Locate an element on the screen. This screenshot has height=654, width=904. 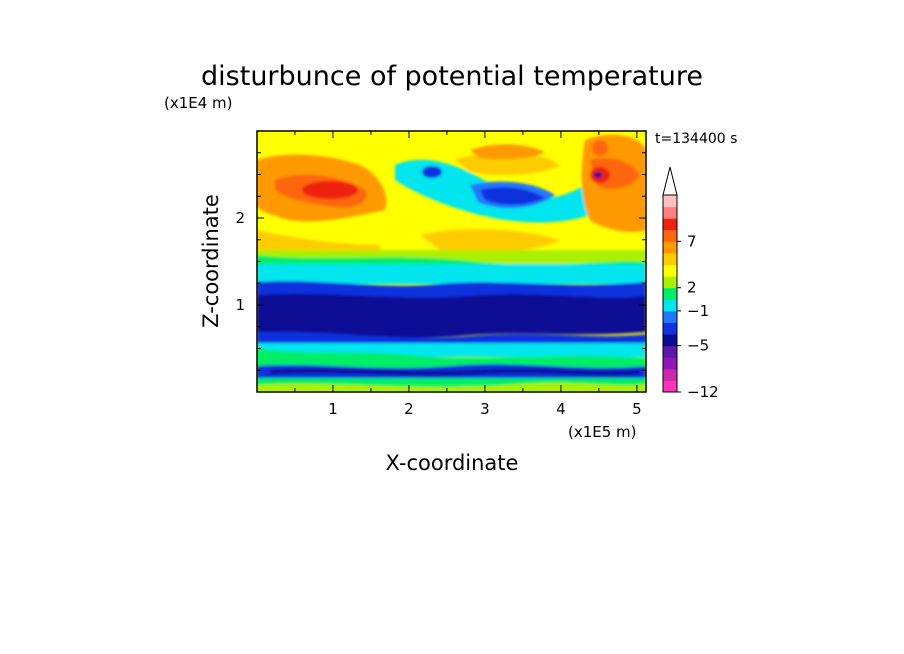
x-unit-label: (x1E5 m) is located at coordinates (602, 432).